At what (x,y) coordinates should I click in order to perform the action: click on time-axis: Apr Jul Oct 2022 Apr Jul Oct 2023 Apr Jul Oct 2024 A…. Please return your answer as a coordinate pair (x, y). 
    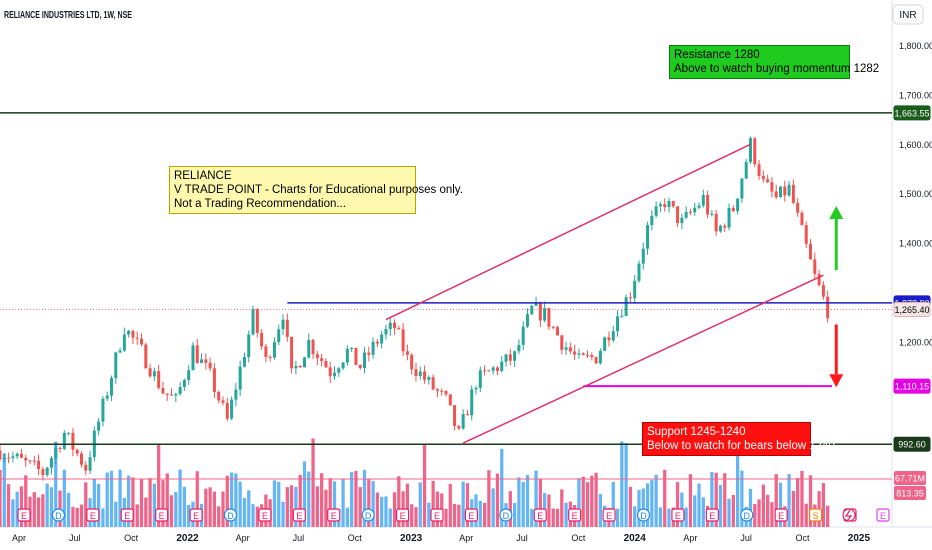
    Looking at the image, I should click on (441, 538).